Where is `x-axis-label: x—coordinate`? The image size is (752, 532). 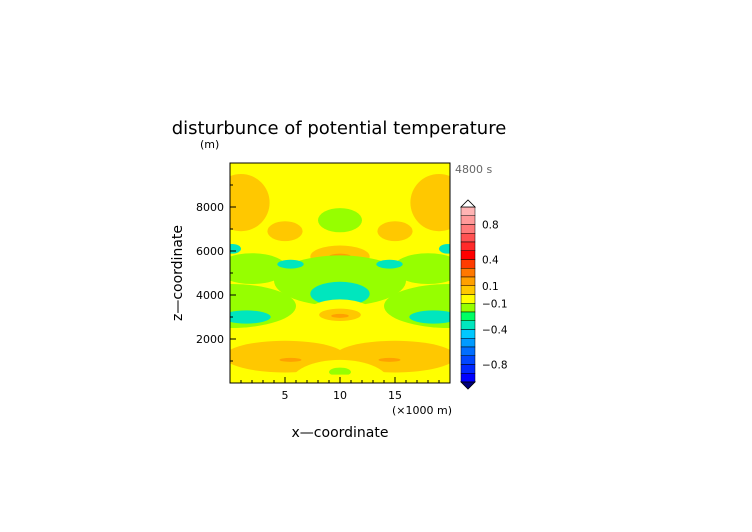 x-axis-label: x—coordinate is located at coordinates (340, 433).